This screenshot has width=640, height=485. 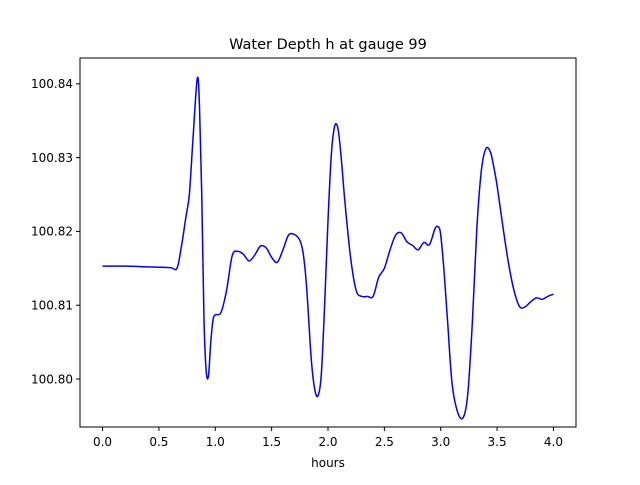 What do you see at coordinates (328, 45) in the screenshot?
I see `chart-title: Water Depth h at gauge 99` at bounding box center [328, 45].